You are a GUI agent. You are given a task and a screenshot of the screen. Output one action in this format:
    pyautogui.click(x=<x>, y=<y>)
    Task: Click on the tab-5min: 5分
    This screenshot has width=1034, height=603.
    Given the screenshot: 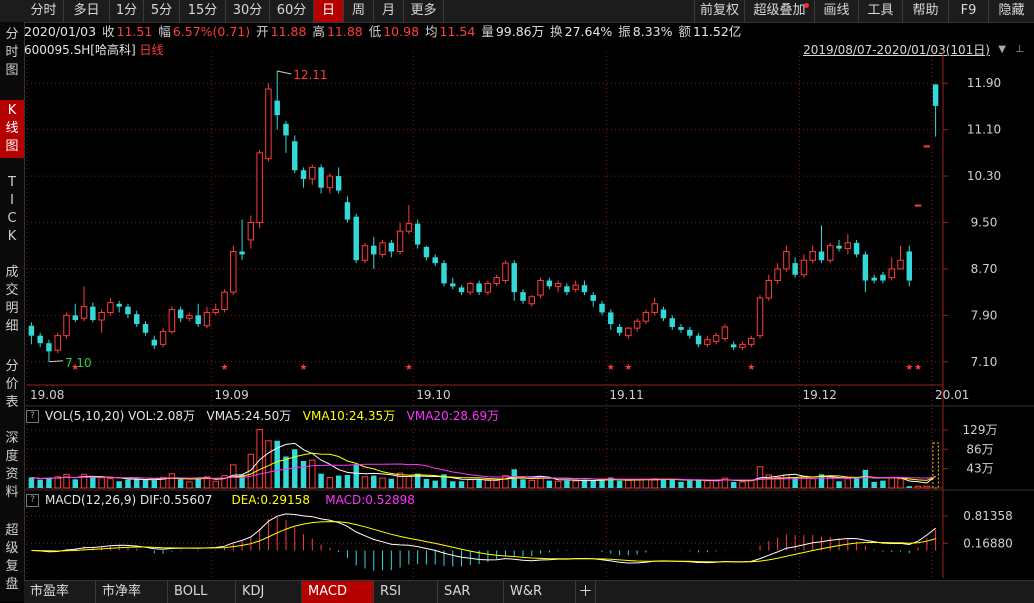 What is the action you would take?
    pyautogui.click(x=162, y=11)
    